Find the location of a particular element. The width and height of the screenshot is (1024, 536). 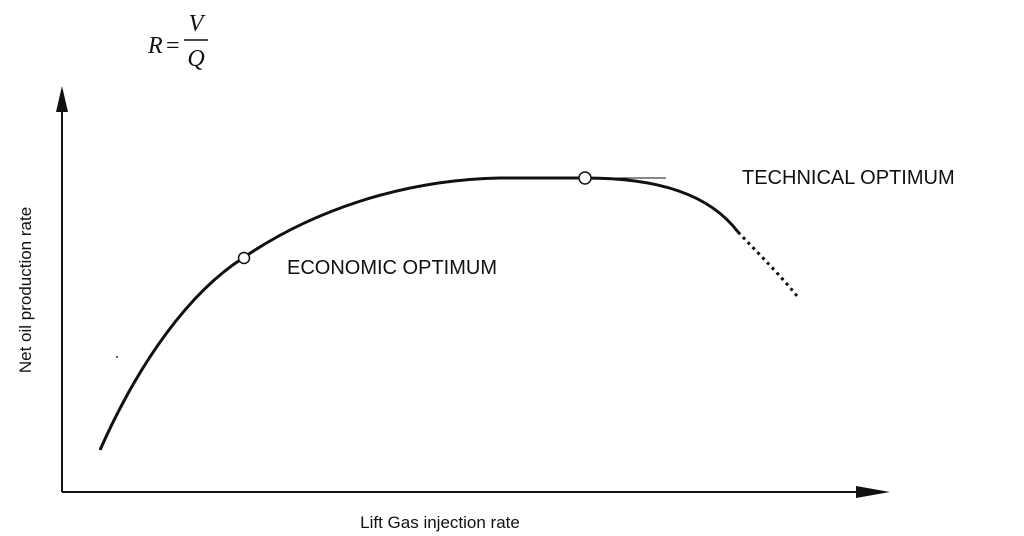

formula-eq: = is located at coordinates (173, 46).